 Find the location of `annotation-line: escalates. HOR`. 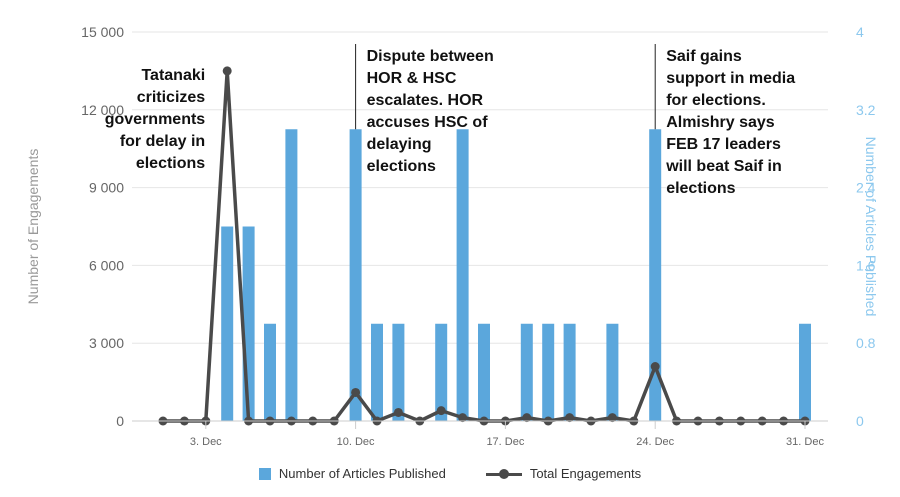

annotation-line: escalates. HOR is located at coordinates (425, 100).